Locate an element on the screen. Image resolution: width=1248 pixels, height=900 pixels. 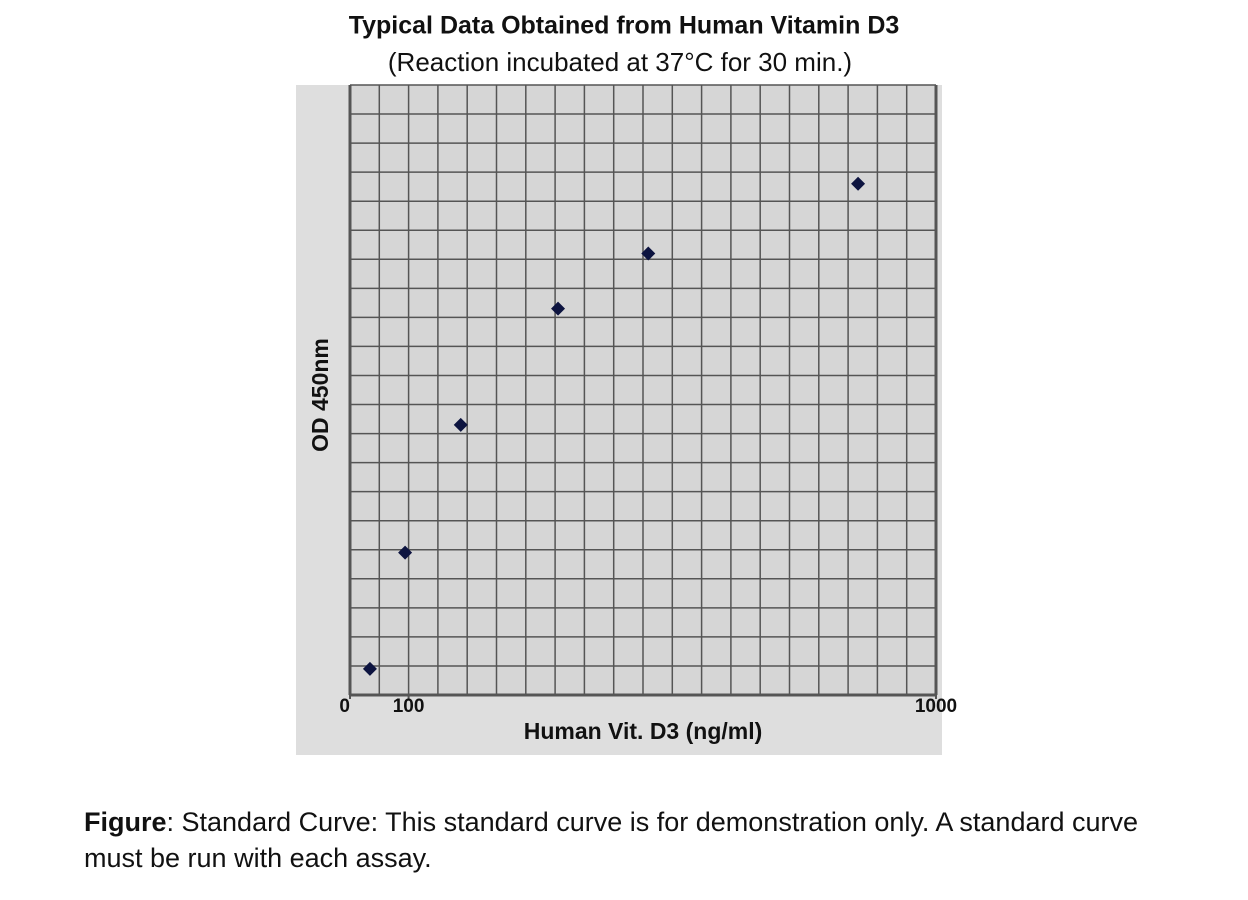
x-tick-label: 100 is located at coordinates (409, 706).